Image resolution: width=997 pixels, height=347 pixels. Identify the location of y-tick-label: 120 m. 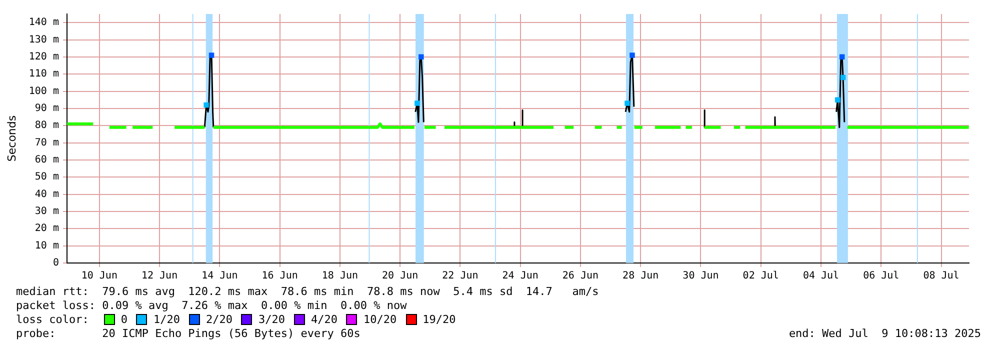
(43, 57).